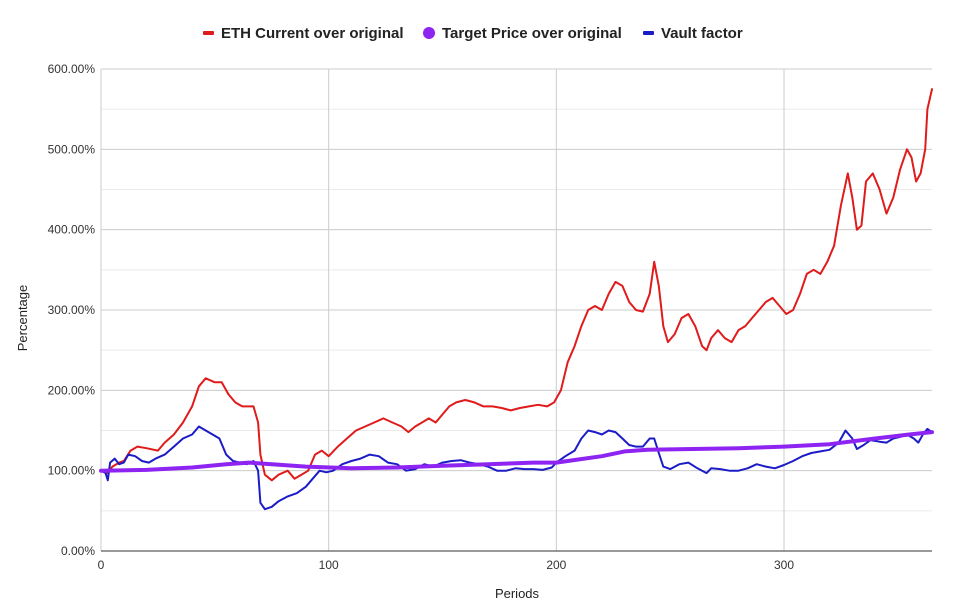 The image size is (960, 616). I want to click on x-axis-title: Periods, so click(517, 593).